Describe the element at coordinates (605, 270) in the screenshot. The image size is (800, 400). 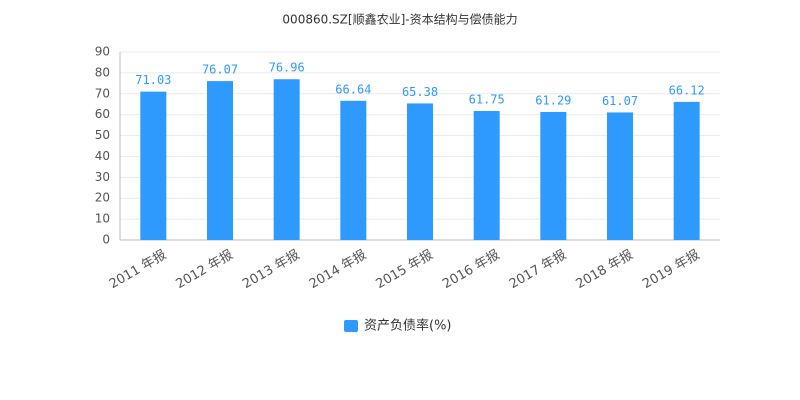
I see `x-tick-label: 2018 年报` at that location.